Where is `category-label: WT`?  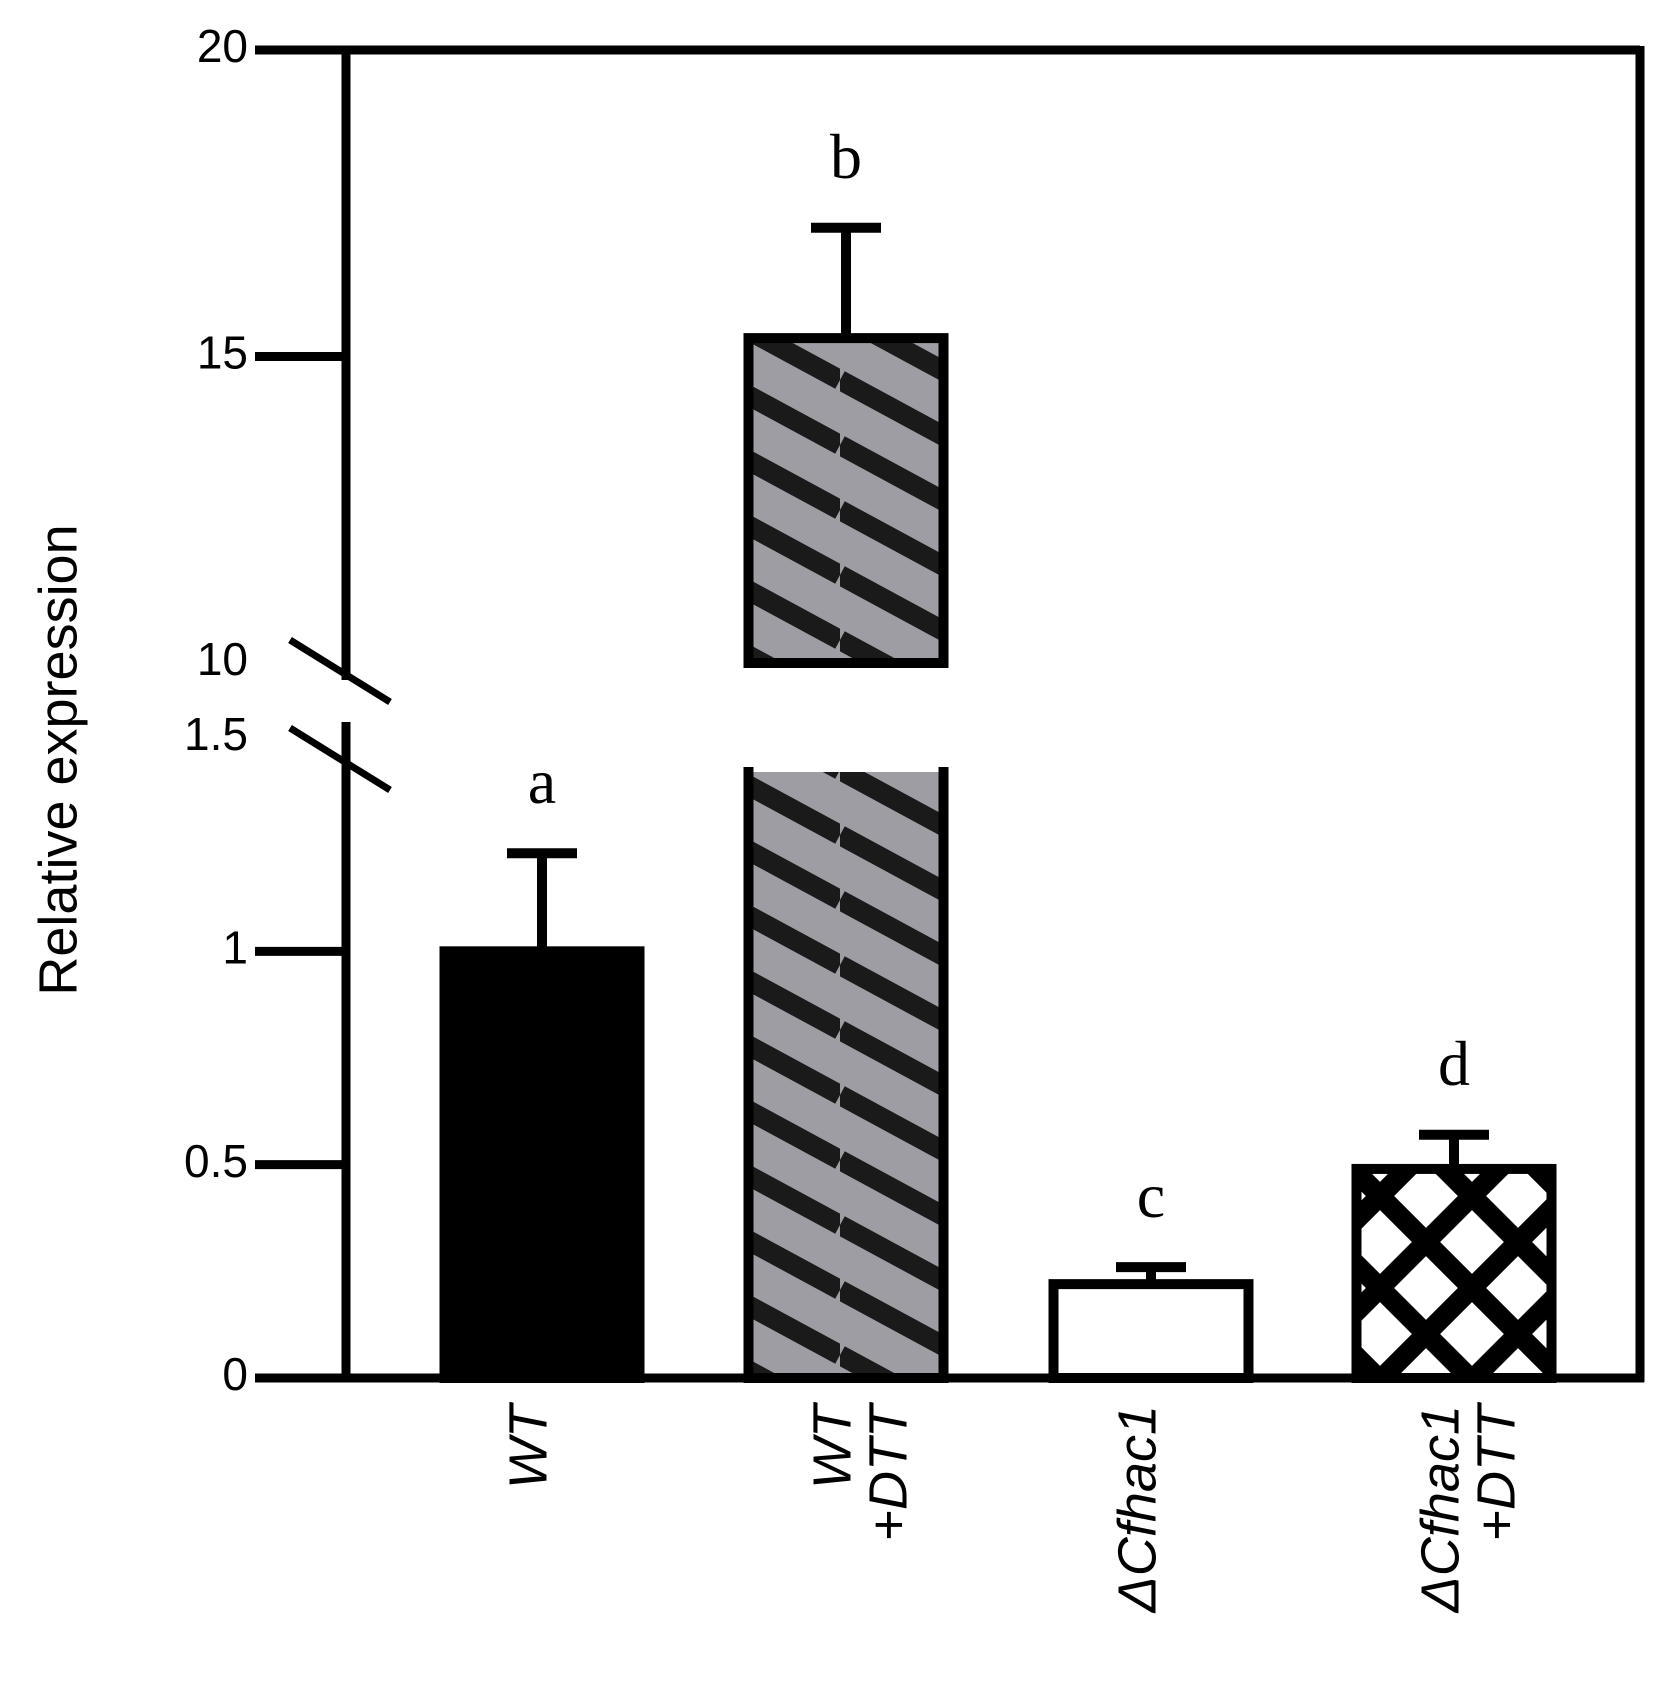 category-label: WT is located at coordinates (528, 1445).